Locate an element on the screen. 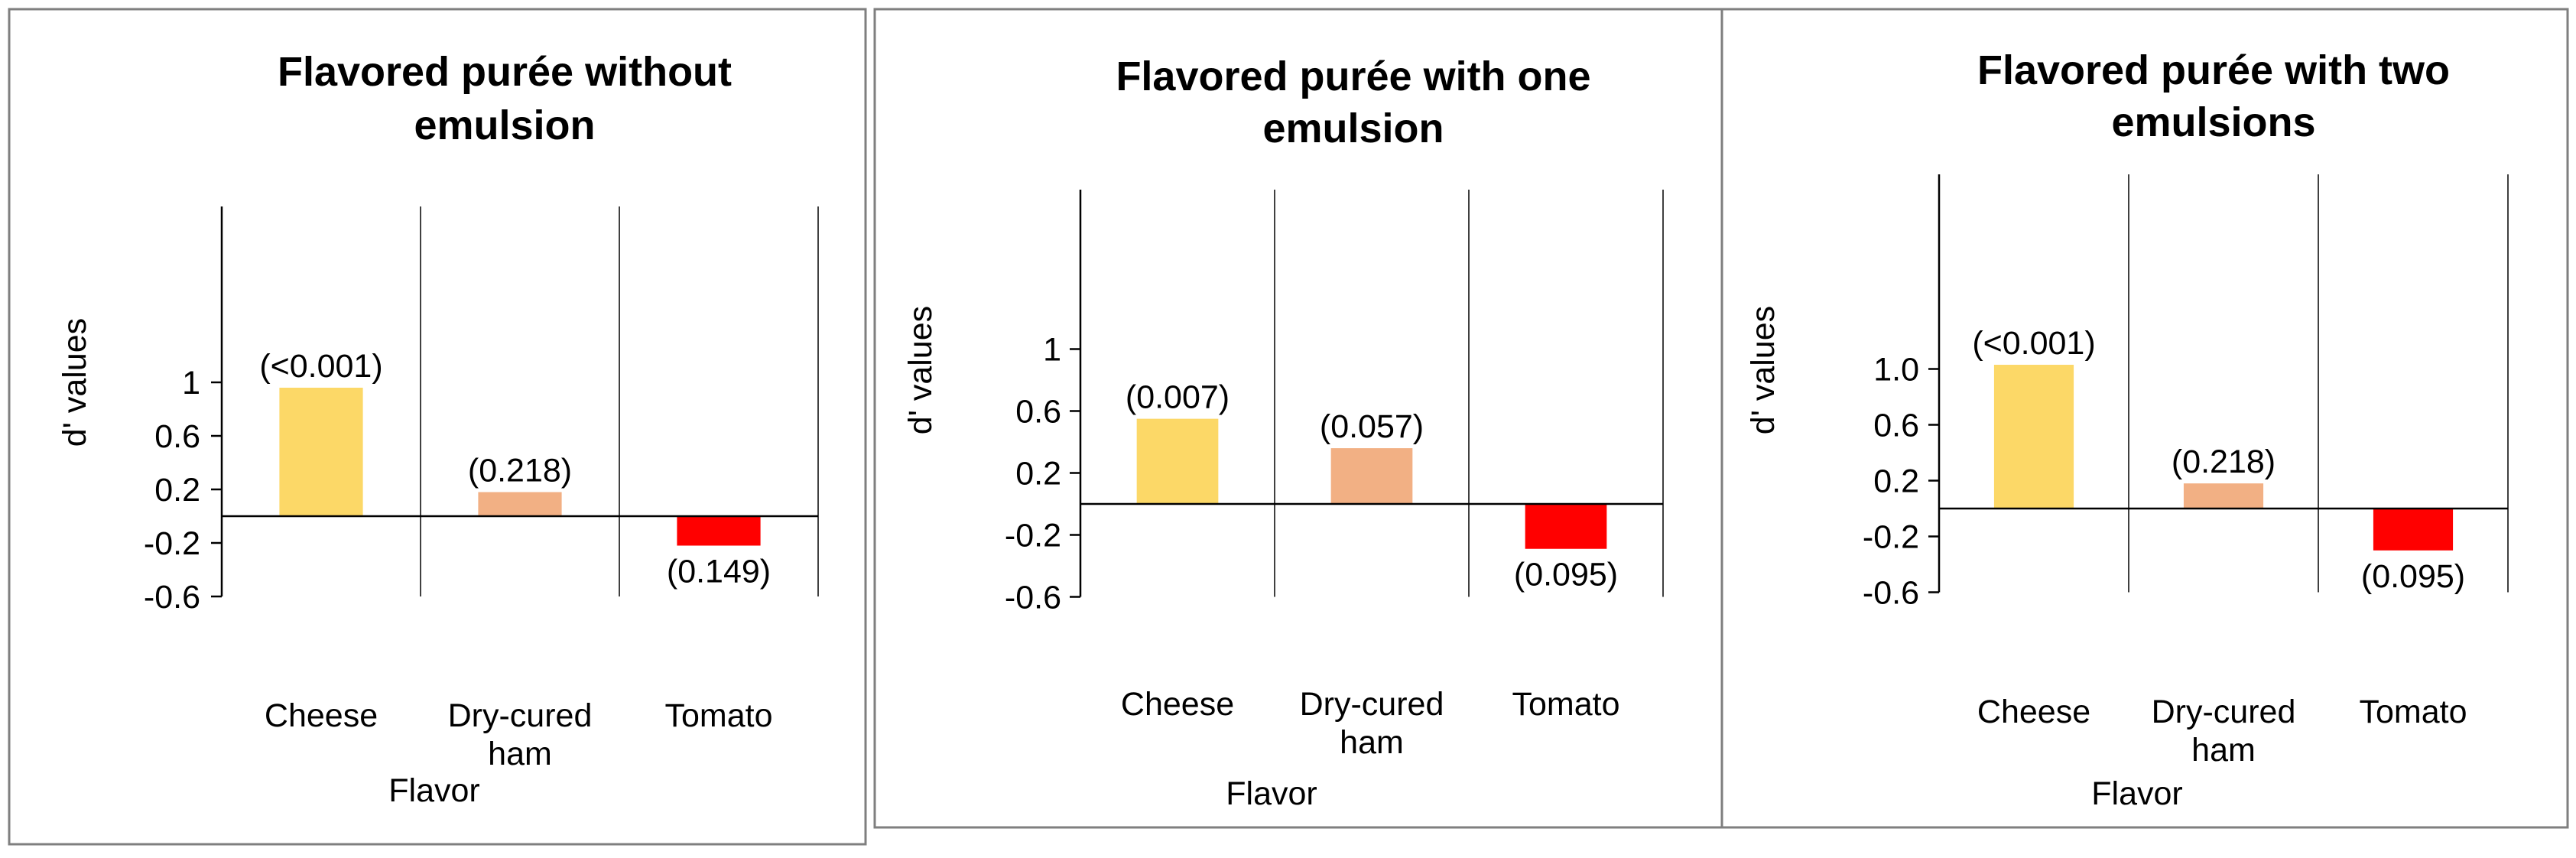 This screenshot has height=858, width=2576. chart-title-line: emulsions is located at coordinates (2213, 122).